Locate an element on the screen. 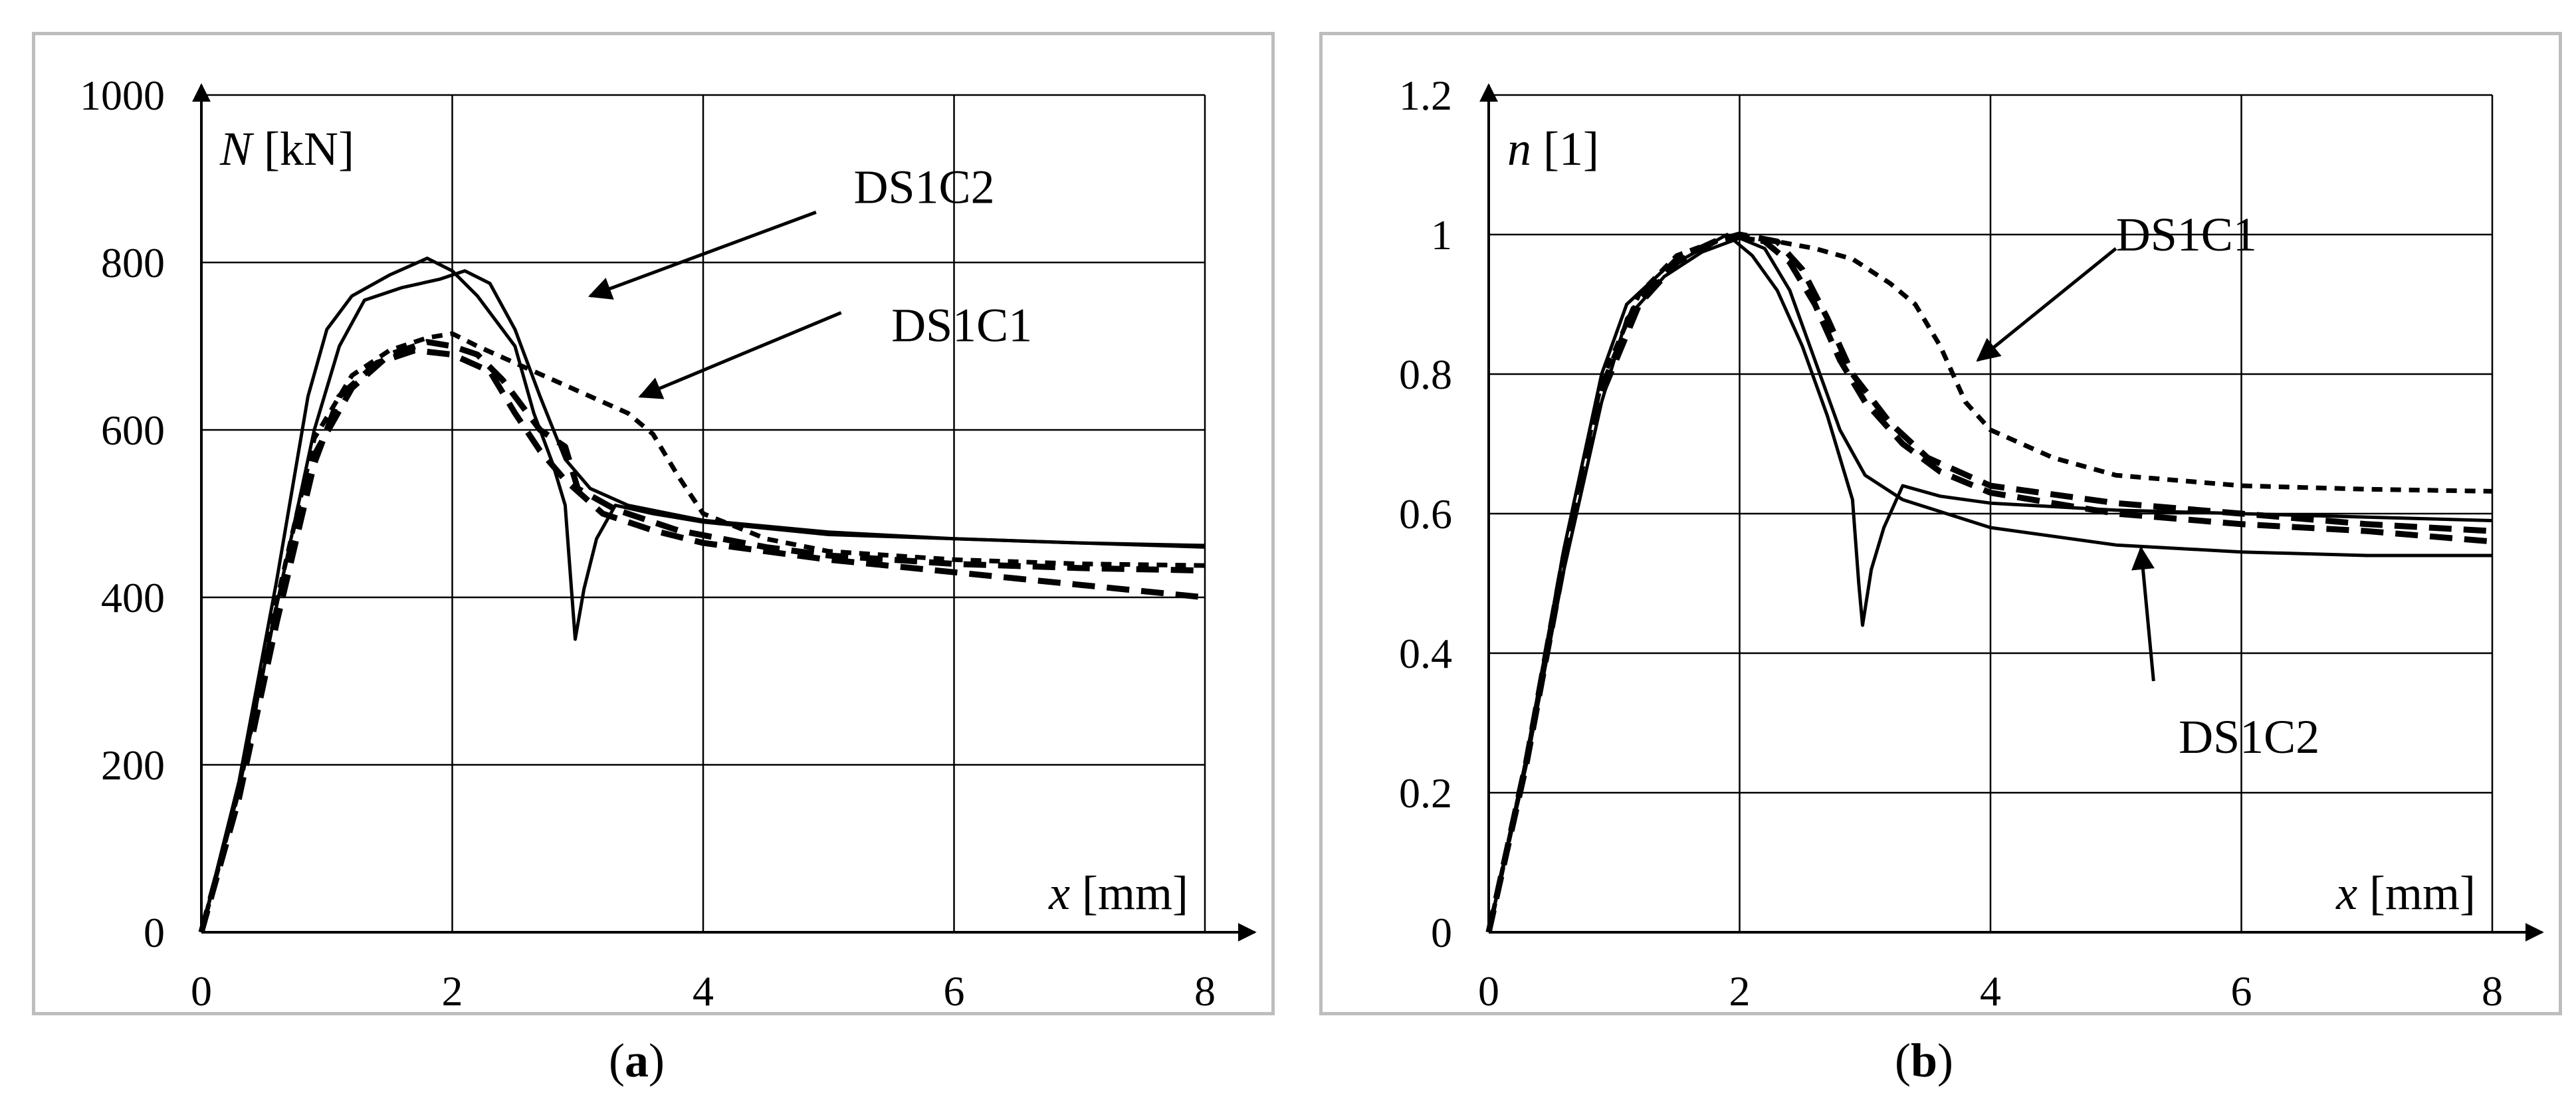 The image size is (2576, 1109). y-axis-label: N [kN] is located at coordinates (286, 148).